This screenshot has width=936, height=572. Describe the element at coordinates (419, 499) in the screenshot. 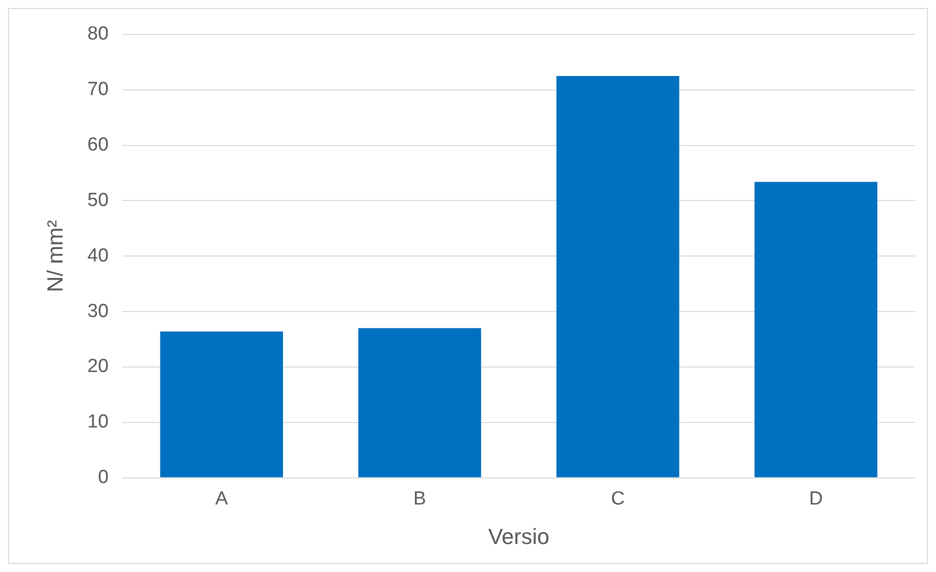

I see `x-tick-label: B` at that location.